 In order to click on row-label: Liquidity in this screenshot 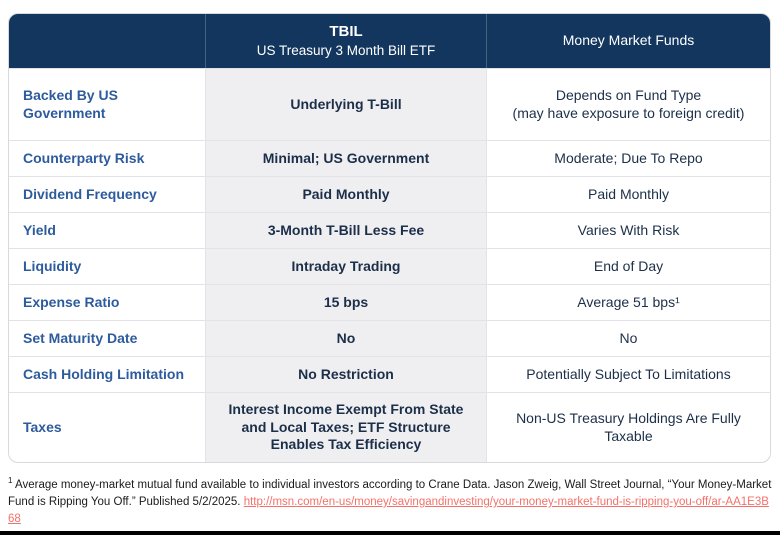, I will do `click(52, 265)`.